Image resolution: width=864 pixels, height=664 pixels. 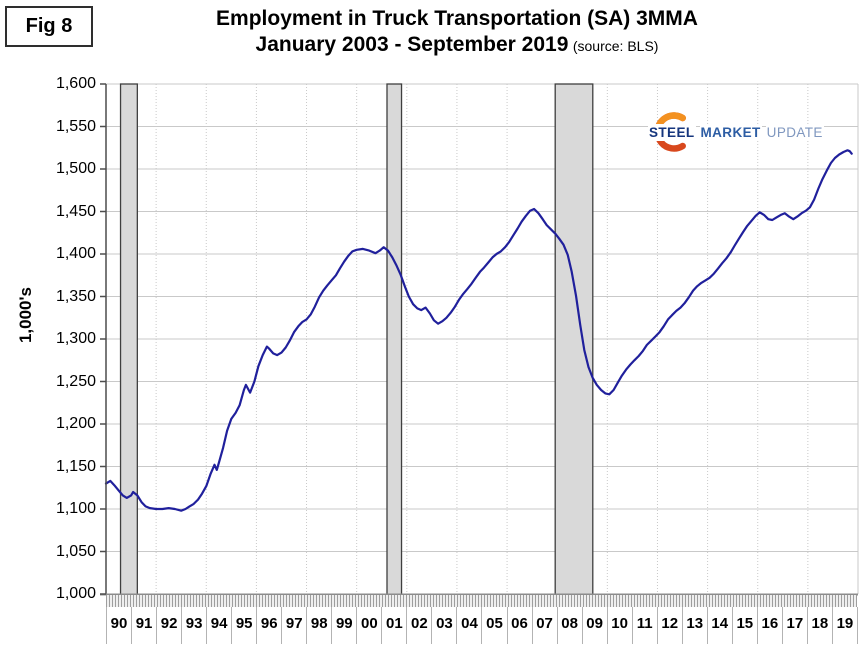 I want to click on y-tick-label: 1,050, so click(x=75, y=551).